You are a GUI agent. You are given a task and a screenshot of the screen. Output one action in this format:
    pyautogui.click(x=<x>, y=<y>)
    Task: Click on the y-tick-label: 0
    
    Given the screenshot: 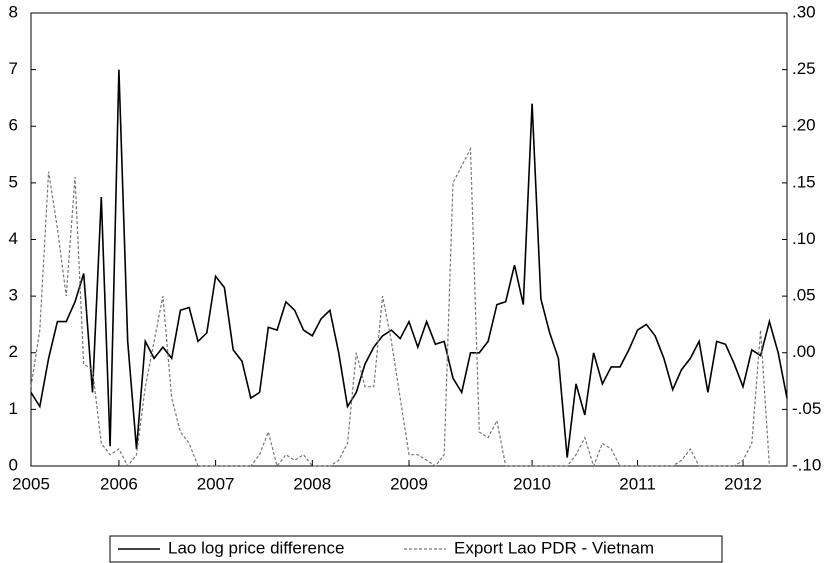 What is the action you would take?
    pyautogui.click(x=13, y=464)
    